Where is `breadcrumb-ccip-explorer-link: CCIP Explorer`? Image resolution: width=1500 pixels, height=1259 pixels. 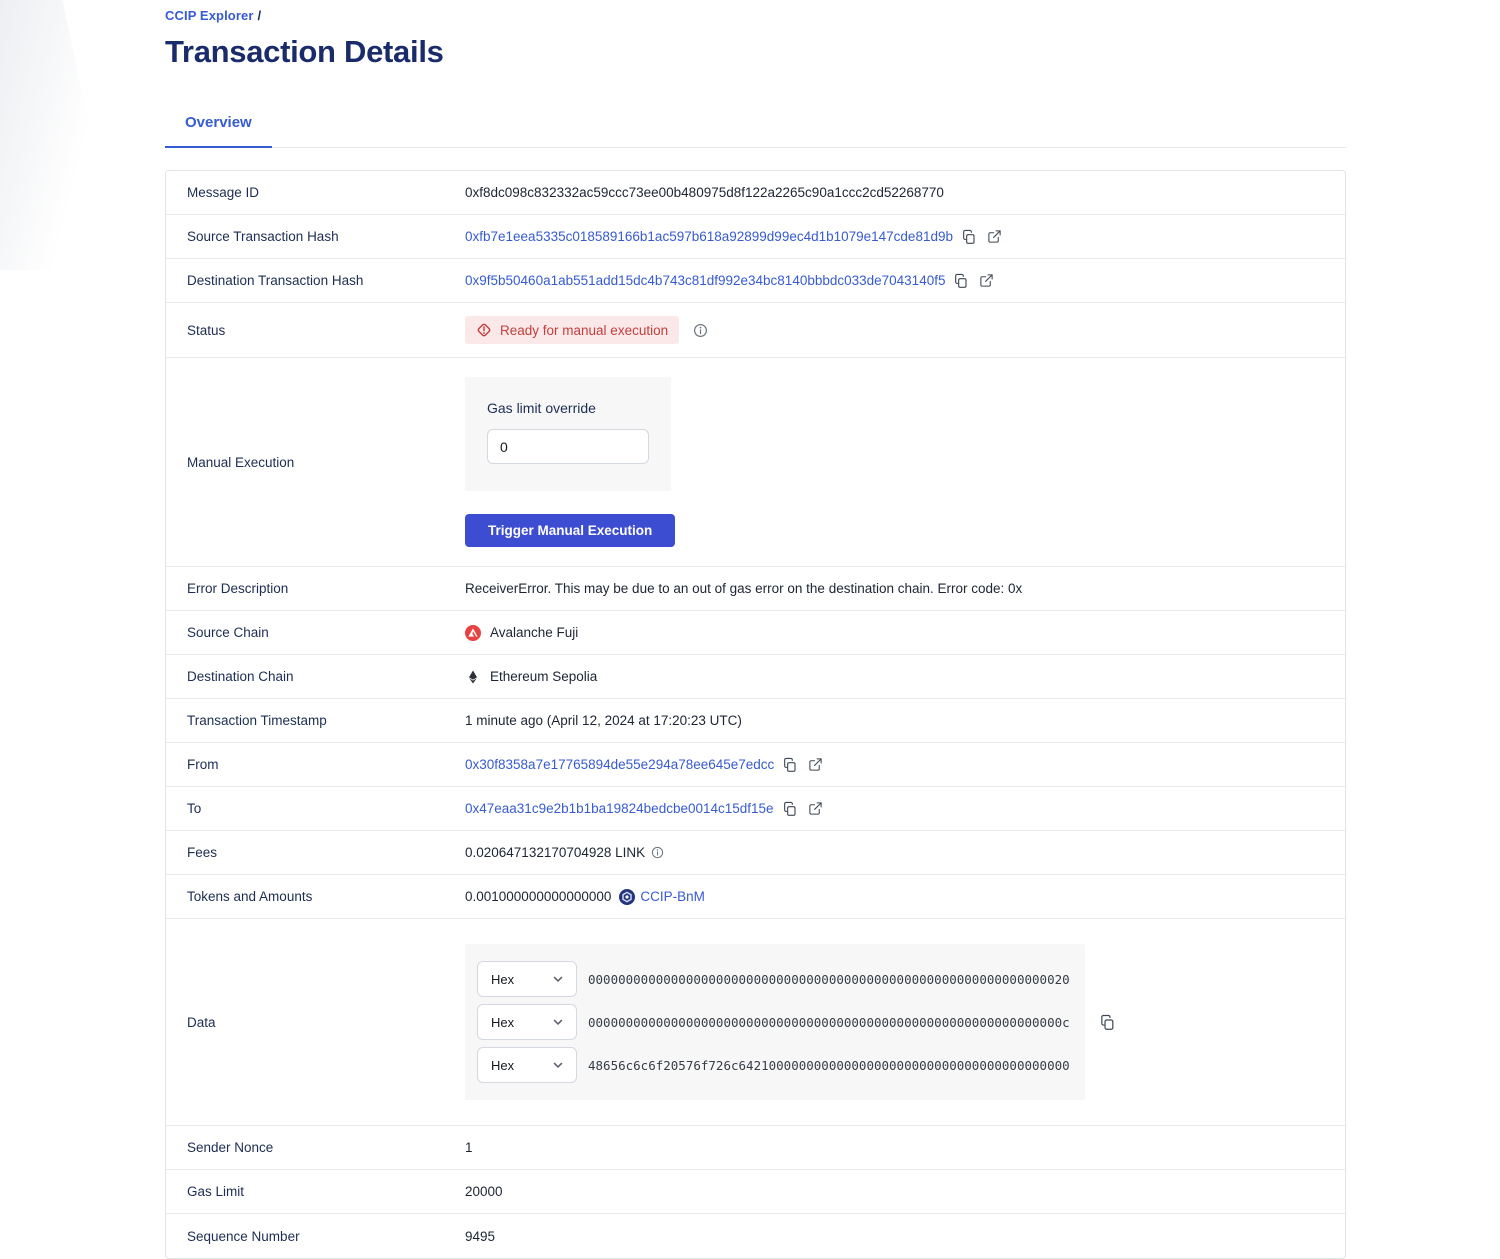 breadcrumb-ccip-explorer-link: CCIP Explorer is located at coordinates (209, 15).